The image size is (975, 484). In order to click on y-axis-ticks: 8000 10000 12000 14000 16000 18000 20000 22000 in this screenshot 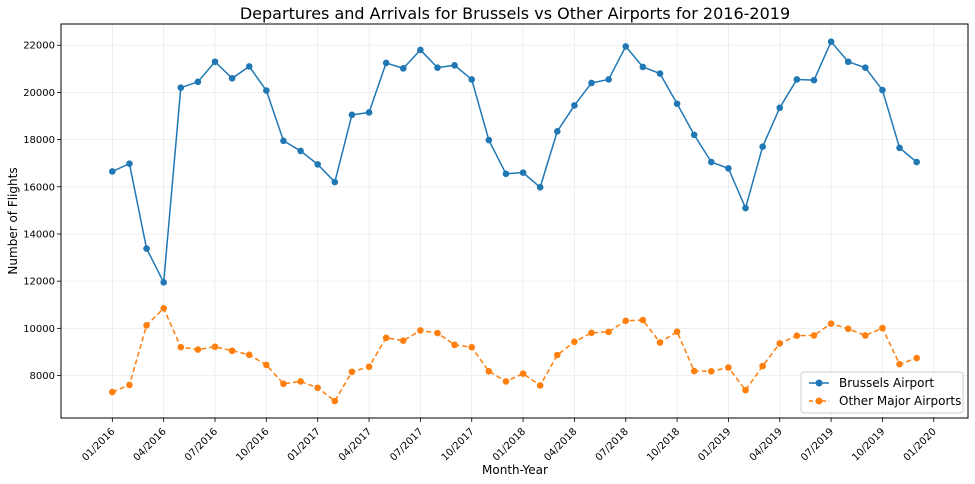, I will do `click(42, 211)`.